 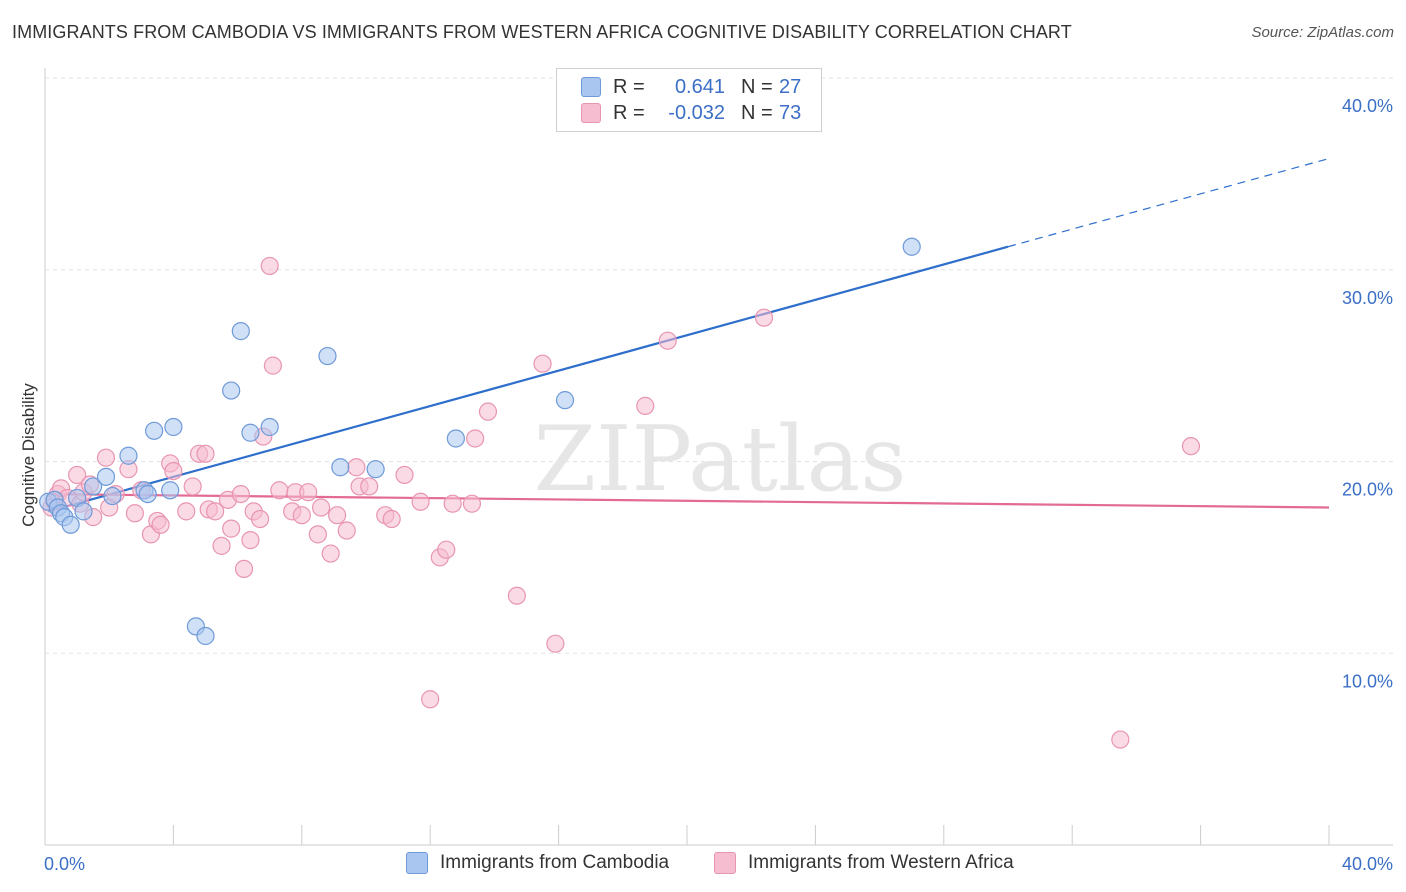 I want to click on r-value: 0.641, so click(x=699, y=86).